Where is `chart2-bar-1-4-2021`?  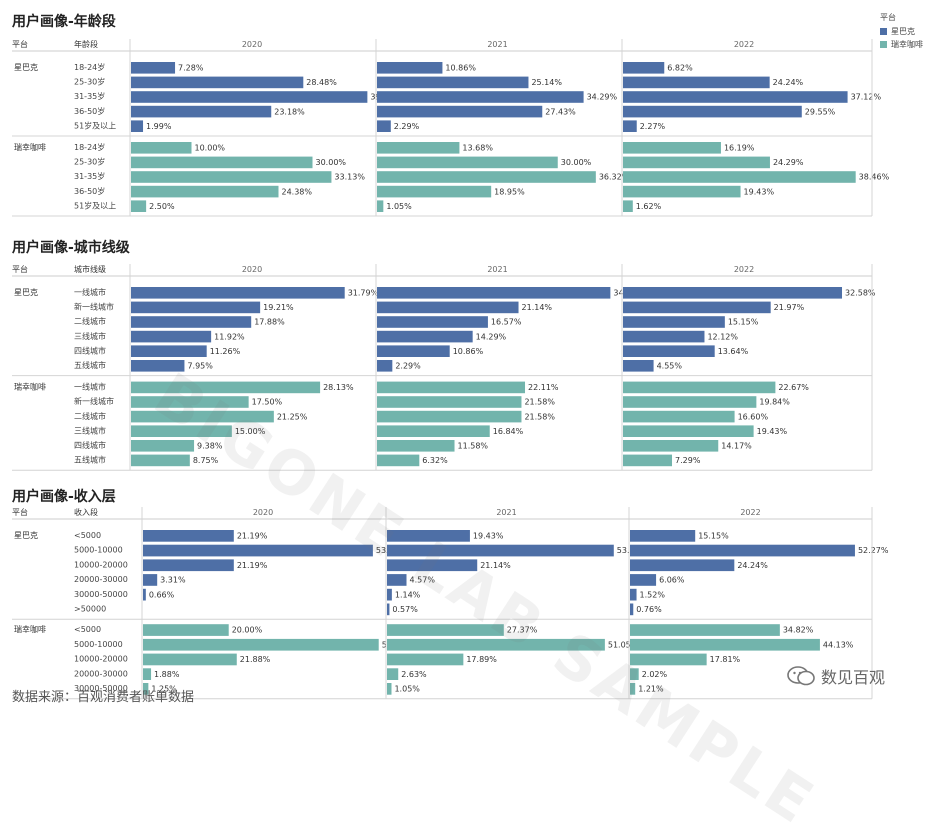 chart2-bar-1-4-2021 is located at coordinates (389, 689).